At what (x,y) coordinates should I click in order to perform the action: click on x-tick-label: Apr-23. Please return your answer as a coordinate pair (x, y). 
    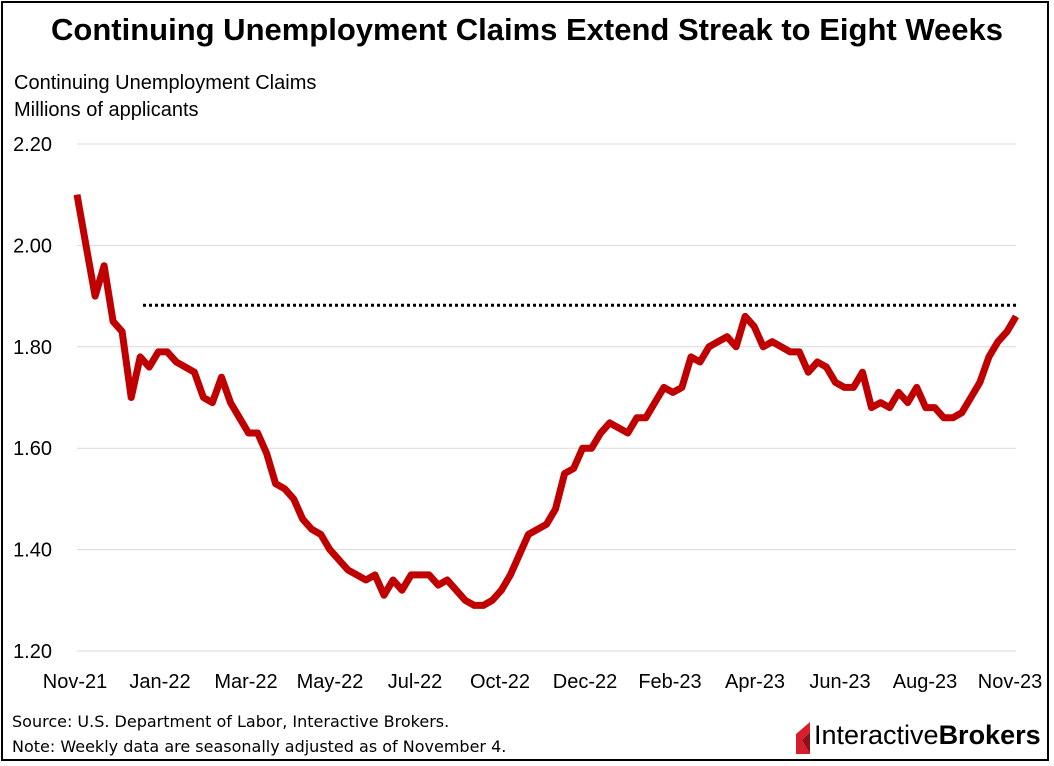
    Looking at the image, I should click on (755, 682).